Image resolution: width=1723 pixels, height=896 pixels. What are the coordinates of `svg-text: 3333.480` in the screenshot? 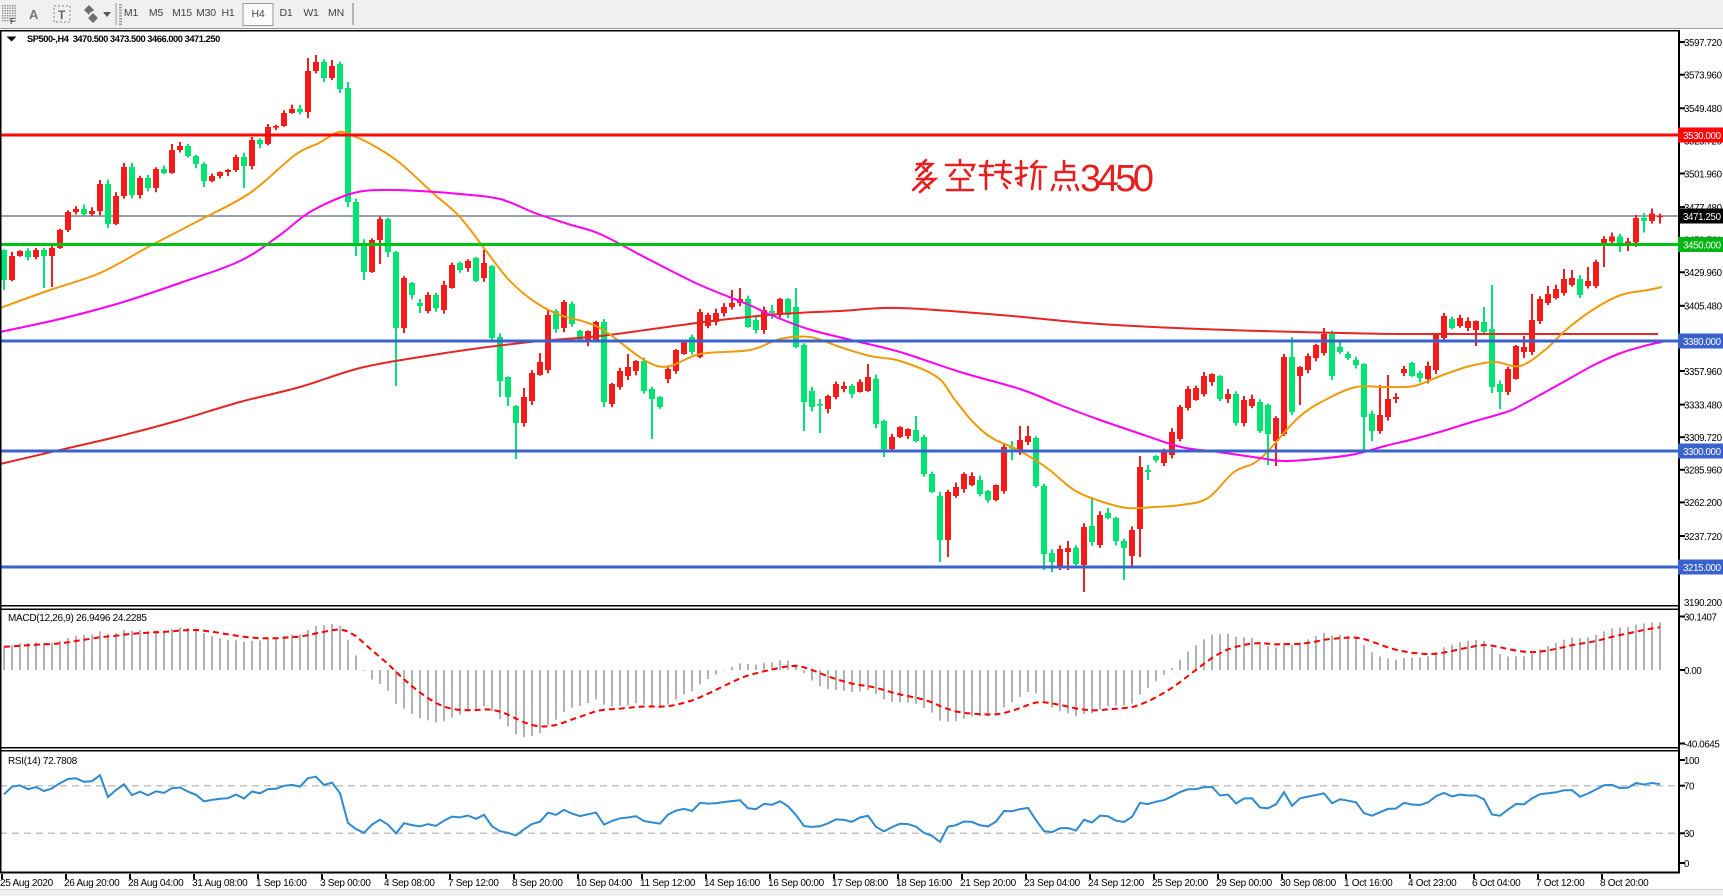 It's located at (1703, 405).